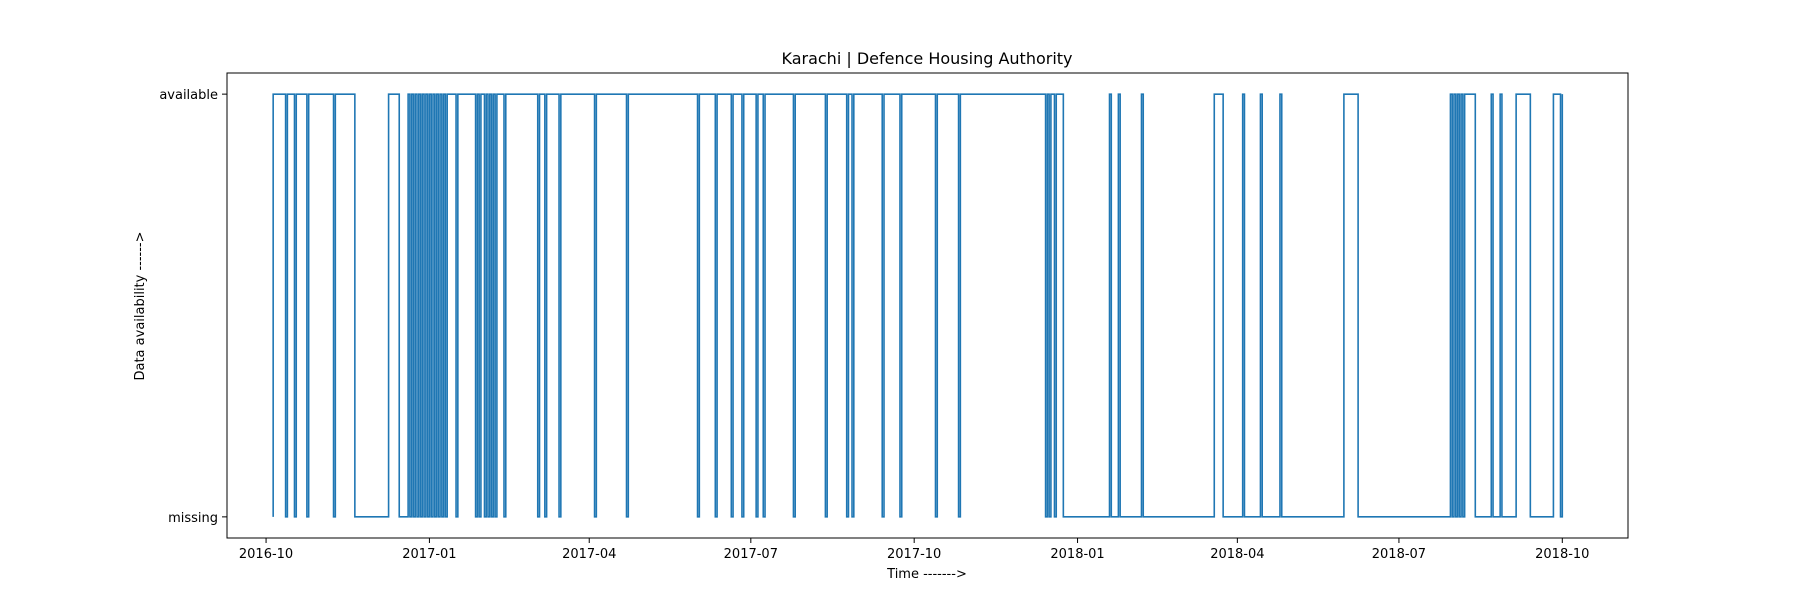 This screenshot has width=1800, height=600. I want to click on x-tick-label: 2016-10, so click(266, 554).